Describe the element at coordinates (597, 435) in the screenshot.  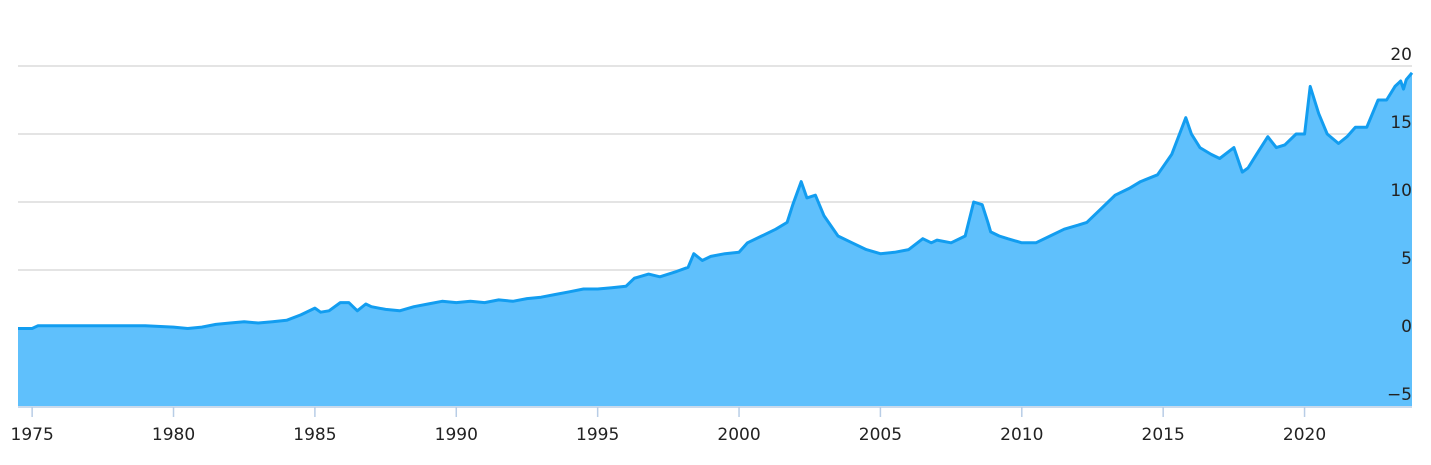
I see `x-tick-label: 1995` at that location.